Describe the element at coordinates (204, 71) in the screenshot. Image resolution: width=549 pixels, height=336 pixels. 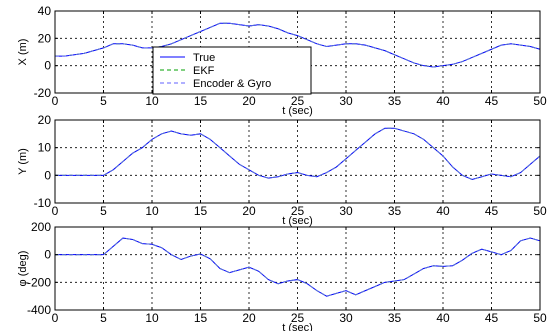
I see `legend-entry-label: EKF` at that location.